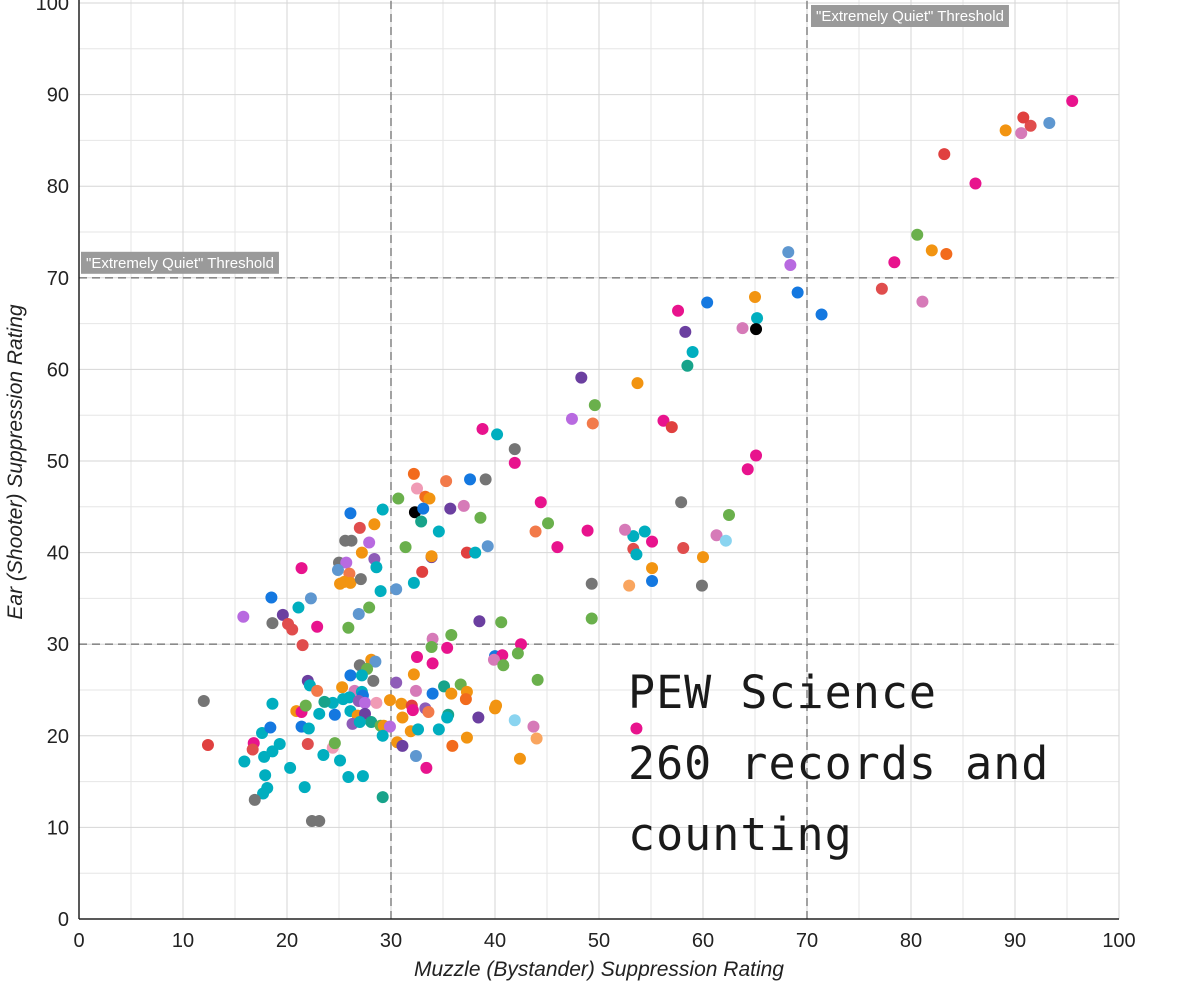 This screenshot has width=1200, height=995. Describe the element at coordinates (740, 834) in the screenshot. I see `watermark-line-3: counting` at that location.